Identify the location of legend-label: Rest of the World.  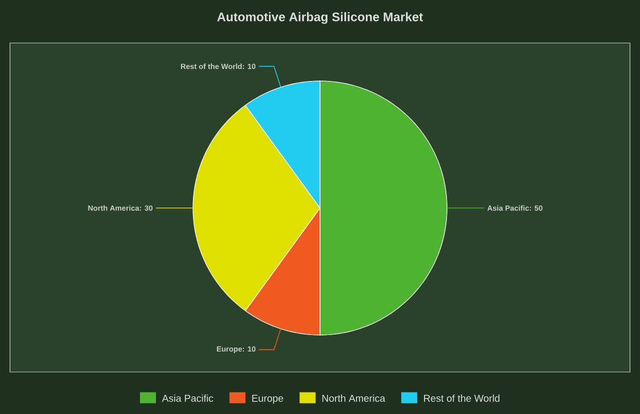
(462, 398).